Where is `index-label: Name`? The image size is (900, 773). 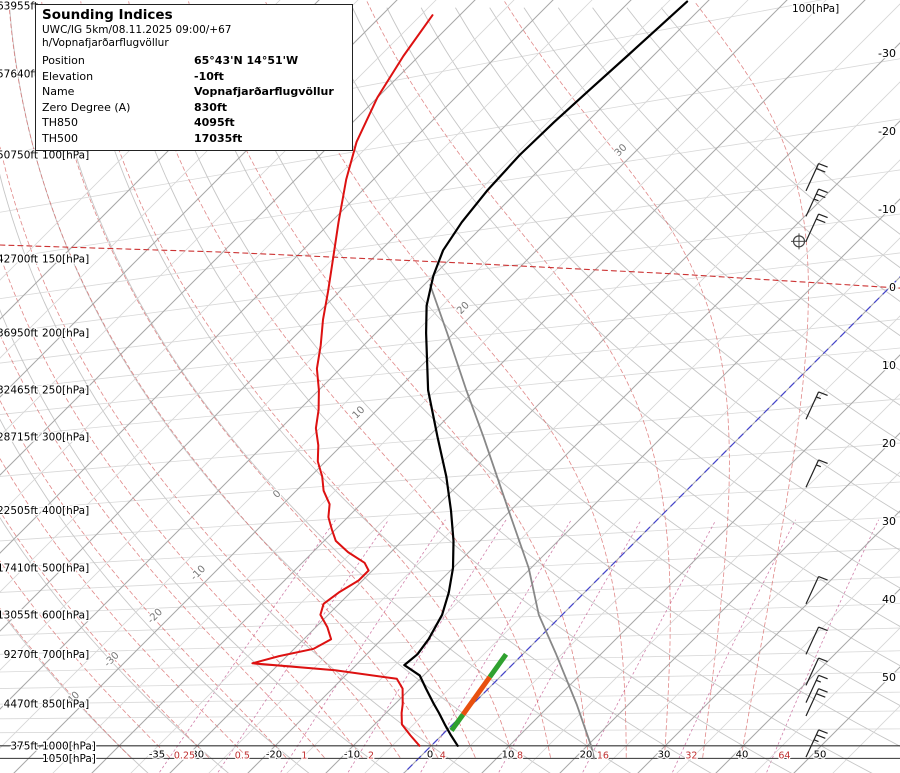
index-label: Name is located at coordinates (58, 91).